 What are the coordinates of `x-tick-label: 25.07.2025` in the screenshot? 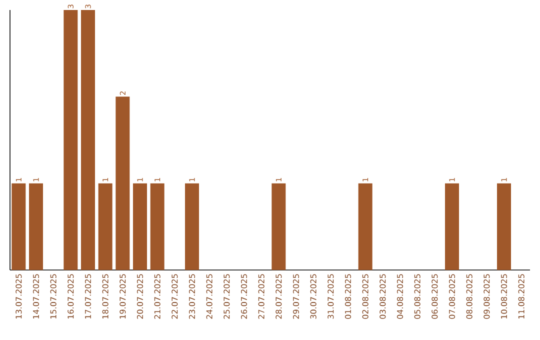 It's located at (227, 296).